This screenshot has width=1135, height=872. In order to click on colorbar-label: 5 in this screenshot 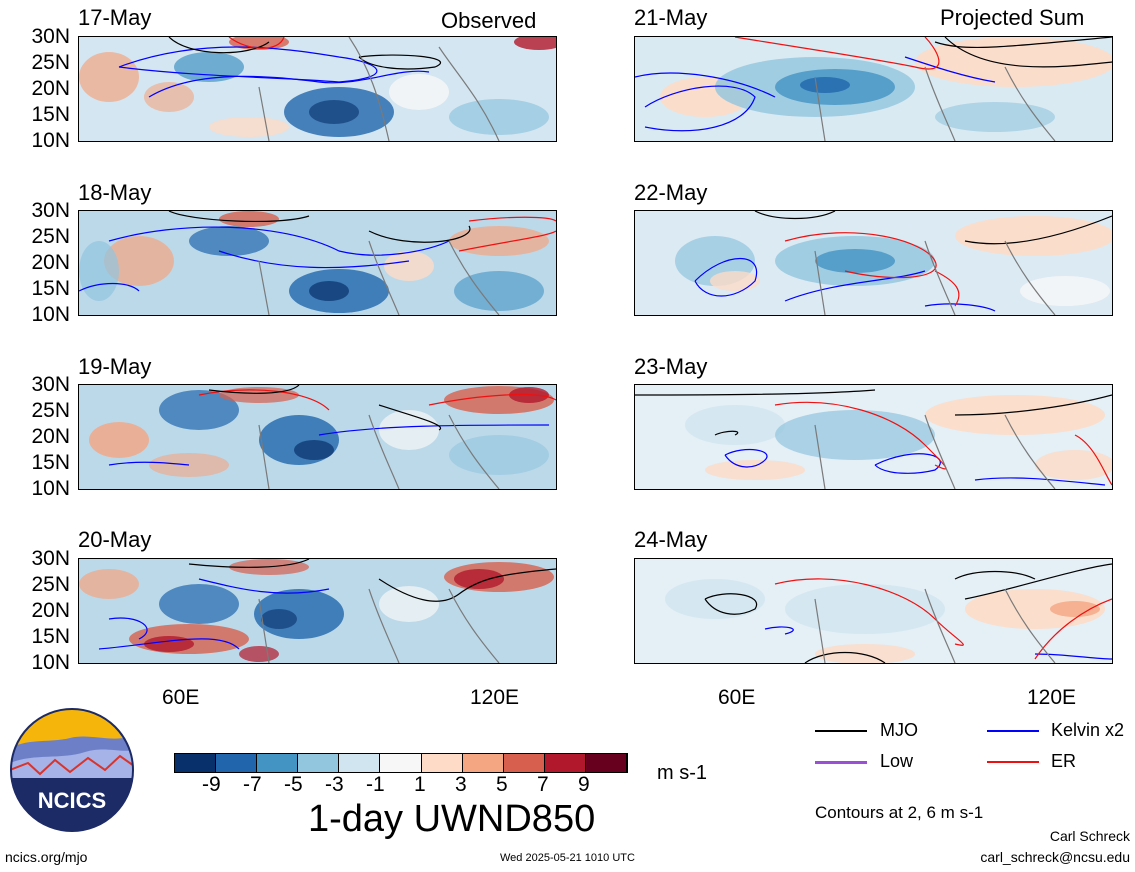, I will do `click(502, 784)`.